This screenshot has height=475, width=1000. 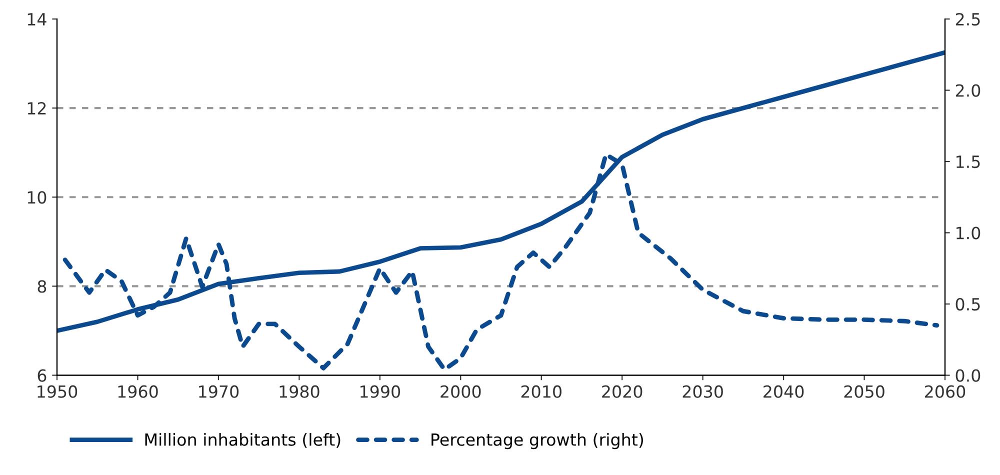 I want to click on y2-tick-label: 0.5, so click(x=968, y=304).